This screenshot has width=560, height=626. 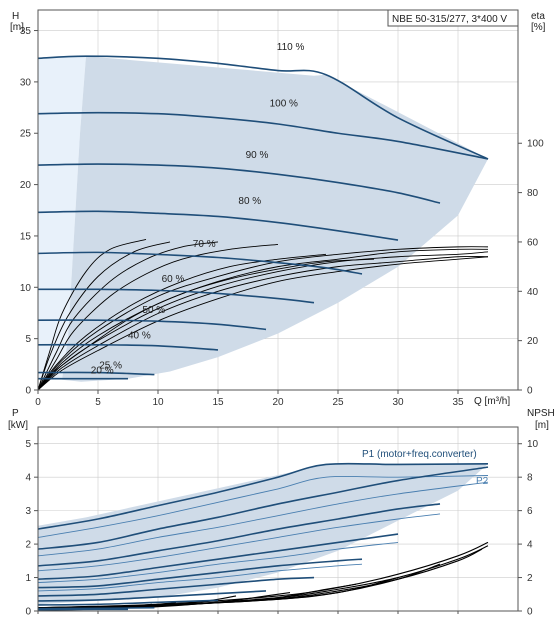 I want to click on head-curve-label: 40 %, so click(x=139, y=336).